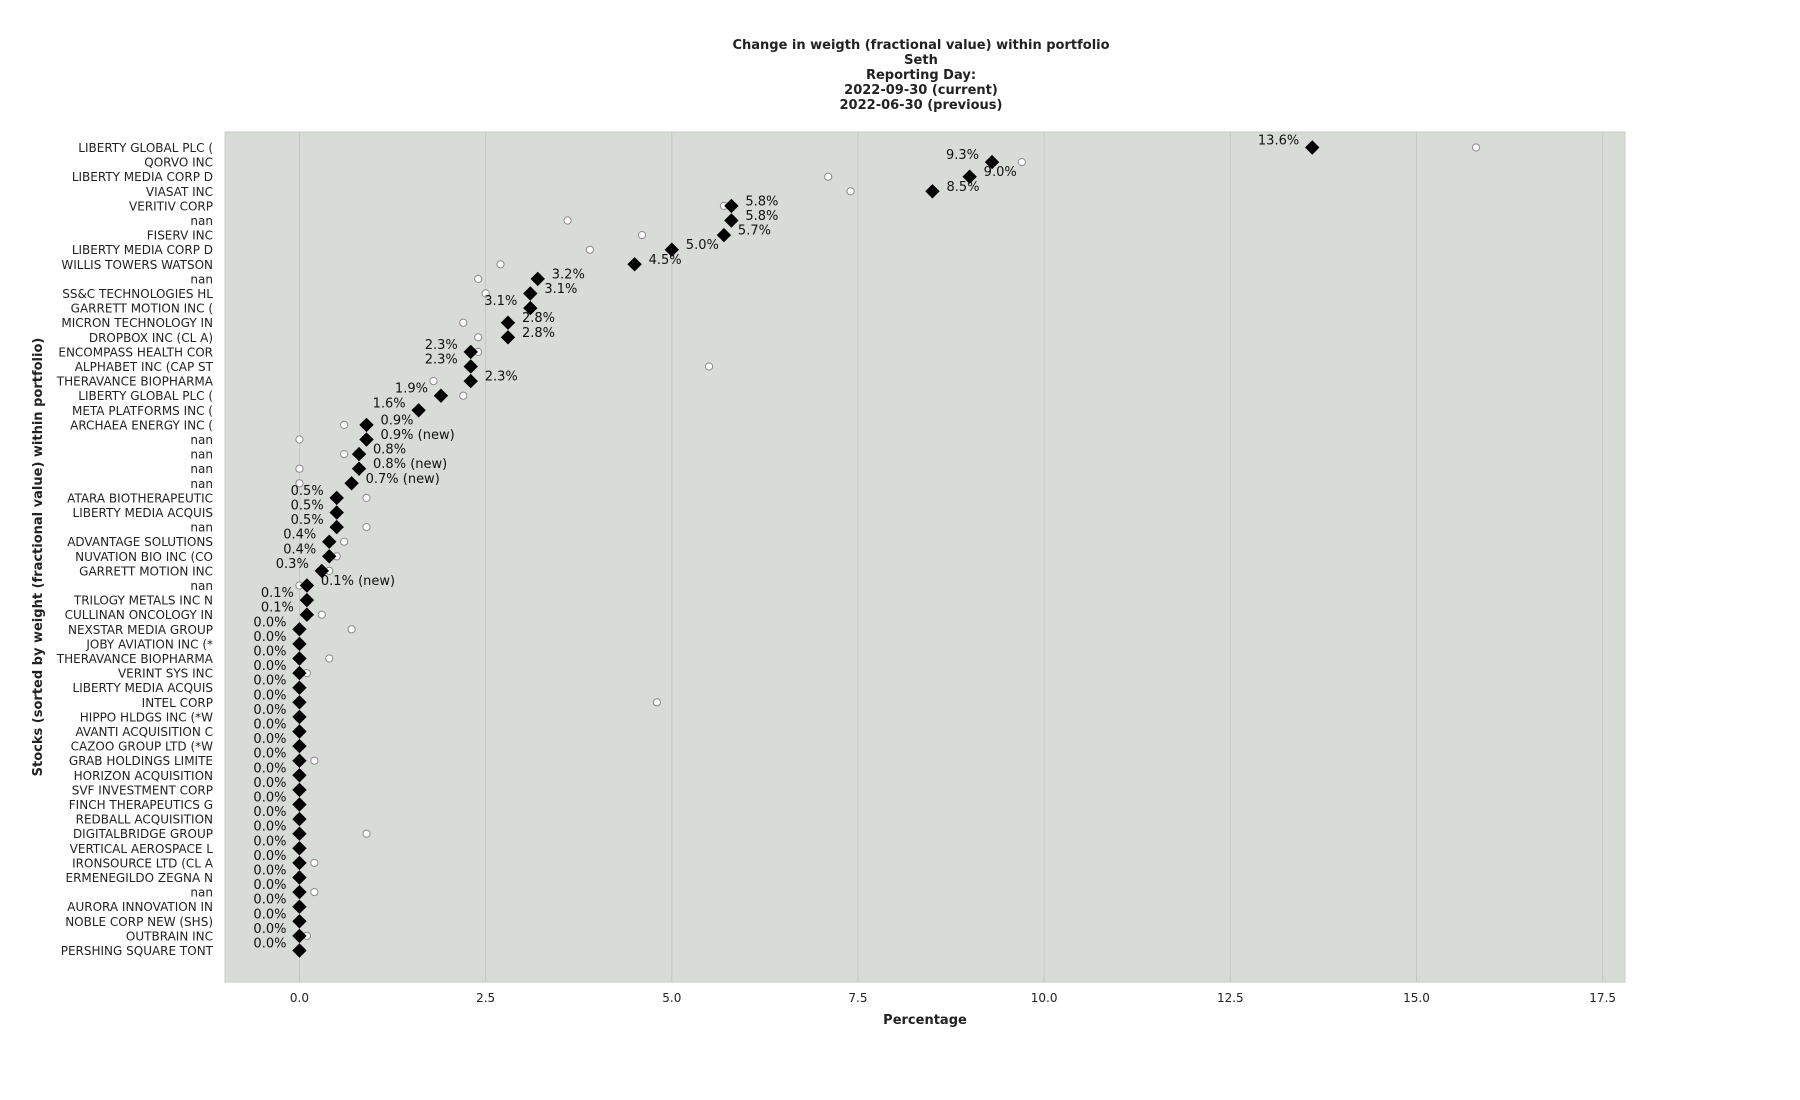 This screenshot has width=1800, height=1100. Describe the element at coordinates (441, 345) in the screenshot. I see `data-label: 2.3%` at that location.